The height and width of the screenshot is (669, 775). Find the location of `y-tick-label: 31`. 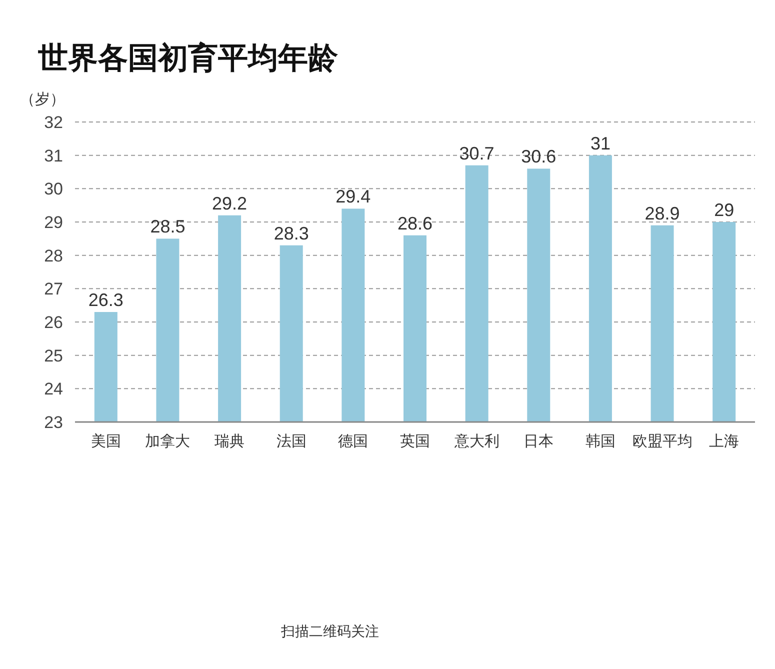

y-tick-label: 31 is located at coordinates (53, 156).